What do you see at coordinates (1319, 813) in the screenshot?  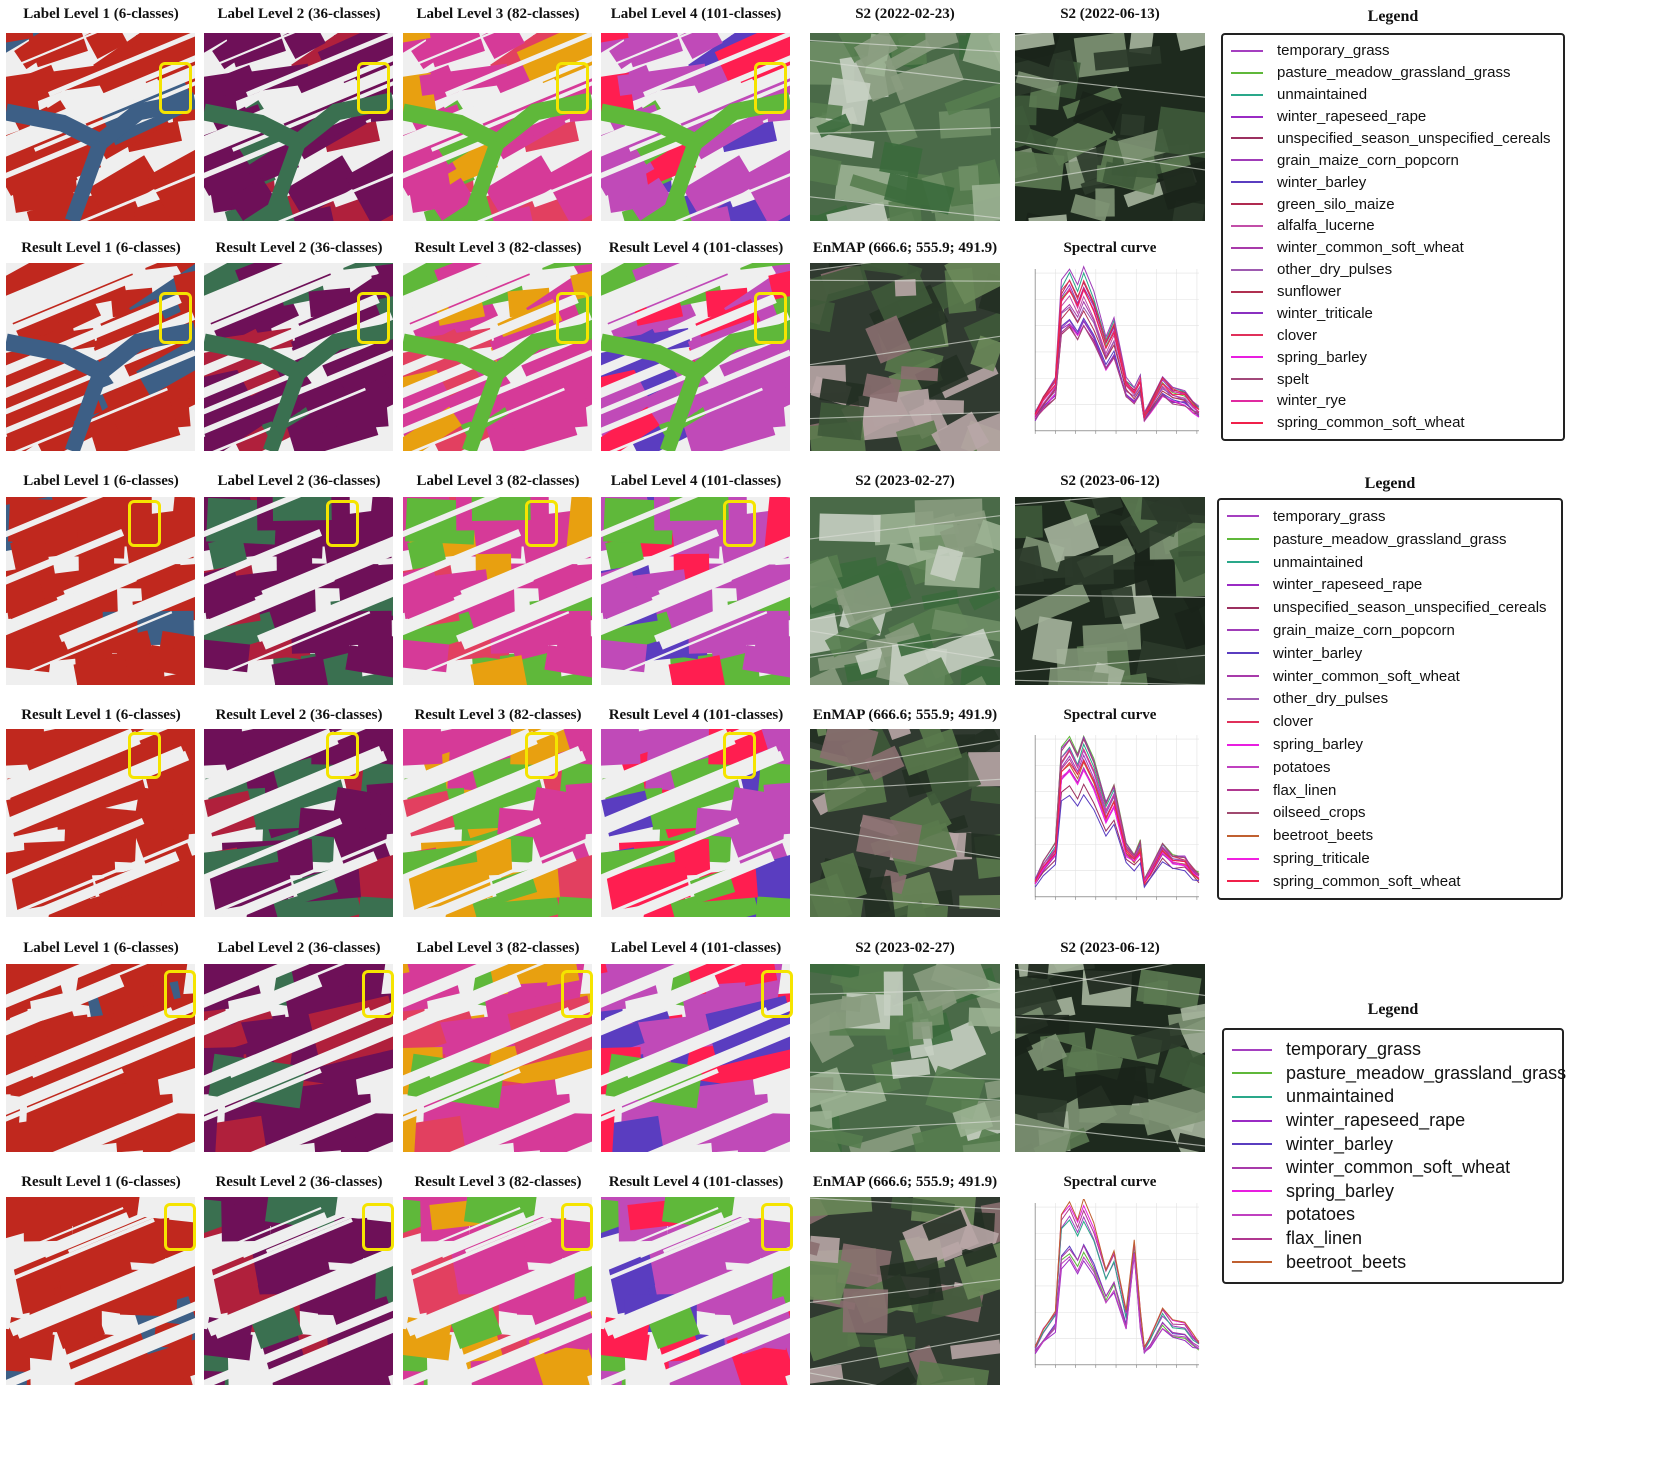 I see `legend-label: oilseed_crops` at bounding box center [1319, 813].